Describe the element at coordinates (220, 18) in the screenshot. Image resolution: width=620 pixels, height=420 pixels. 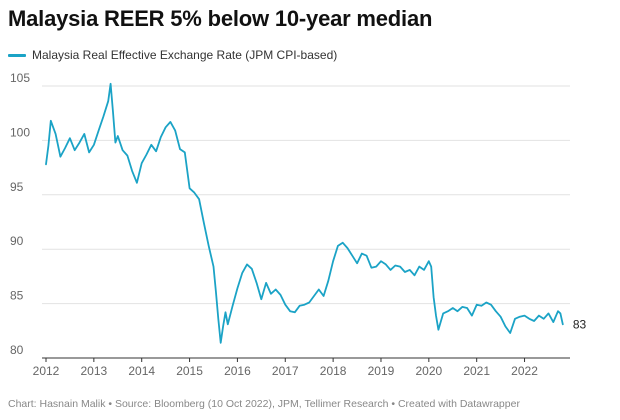
I see `chart-title: Malaysia REER 5% below 10-year median` at that location.